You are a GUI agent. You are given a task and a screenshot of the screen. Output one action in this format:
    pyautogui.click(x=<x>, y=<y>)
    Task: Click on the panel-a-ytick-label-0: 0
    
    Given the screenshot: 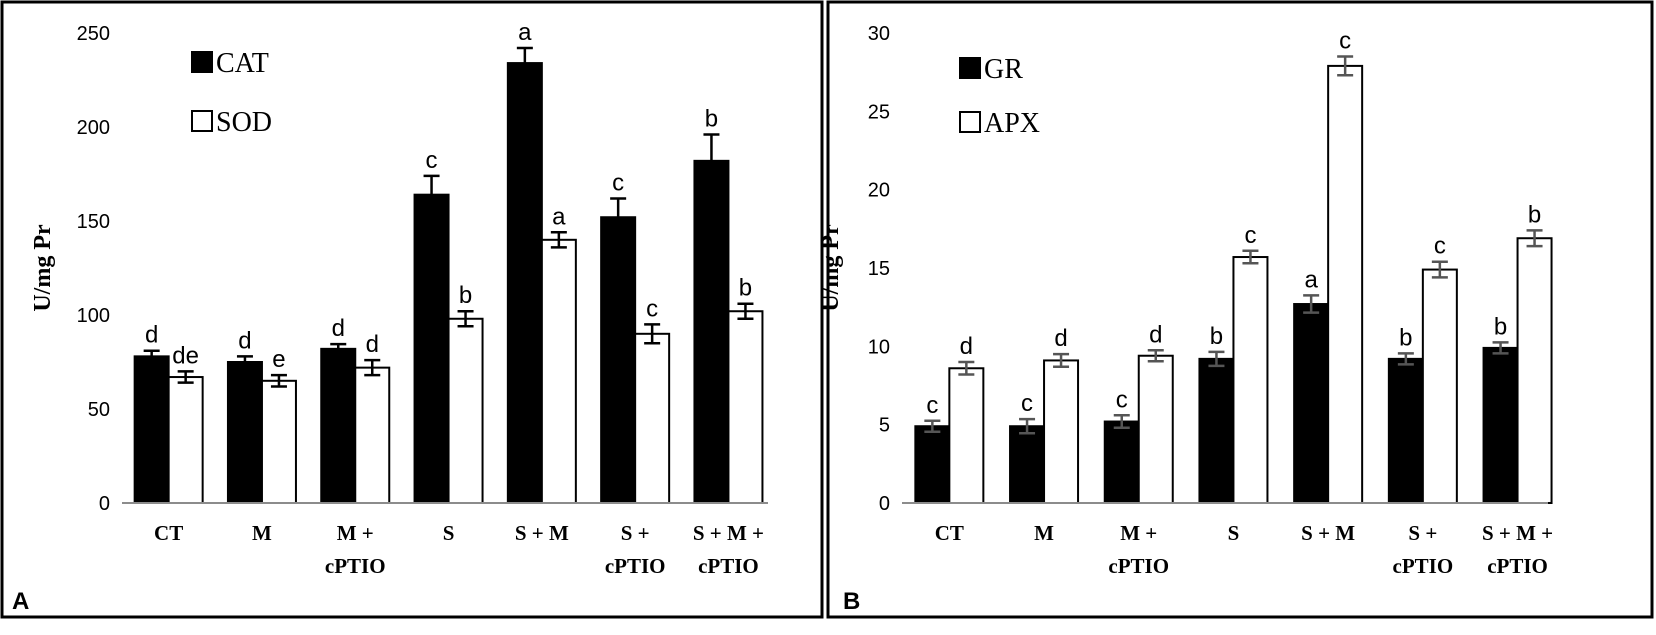 What is the action you would take?
    pyautogui.click(x=104, y=504)
    